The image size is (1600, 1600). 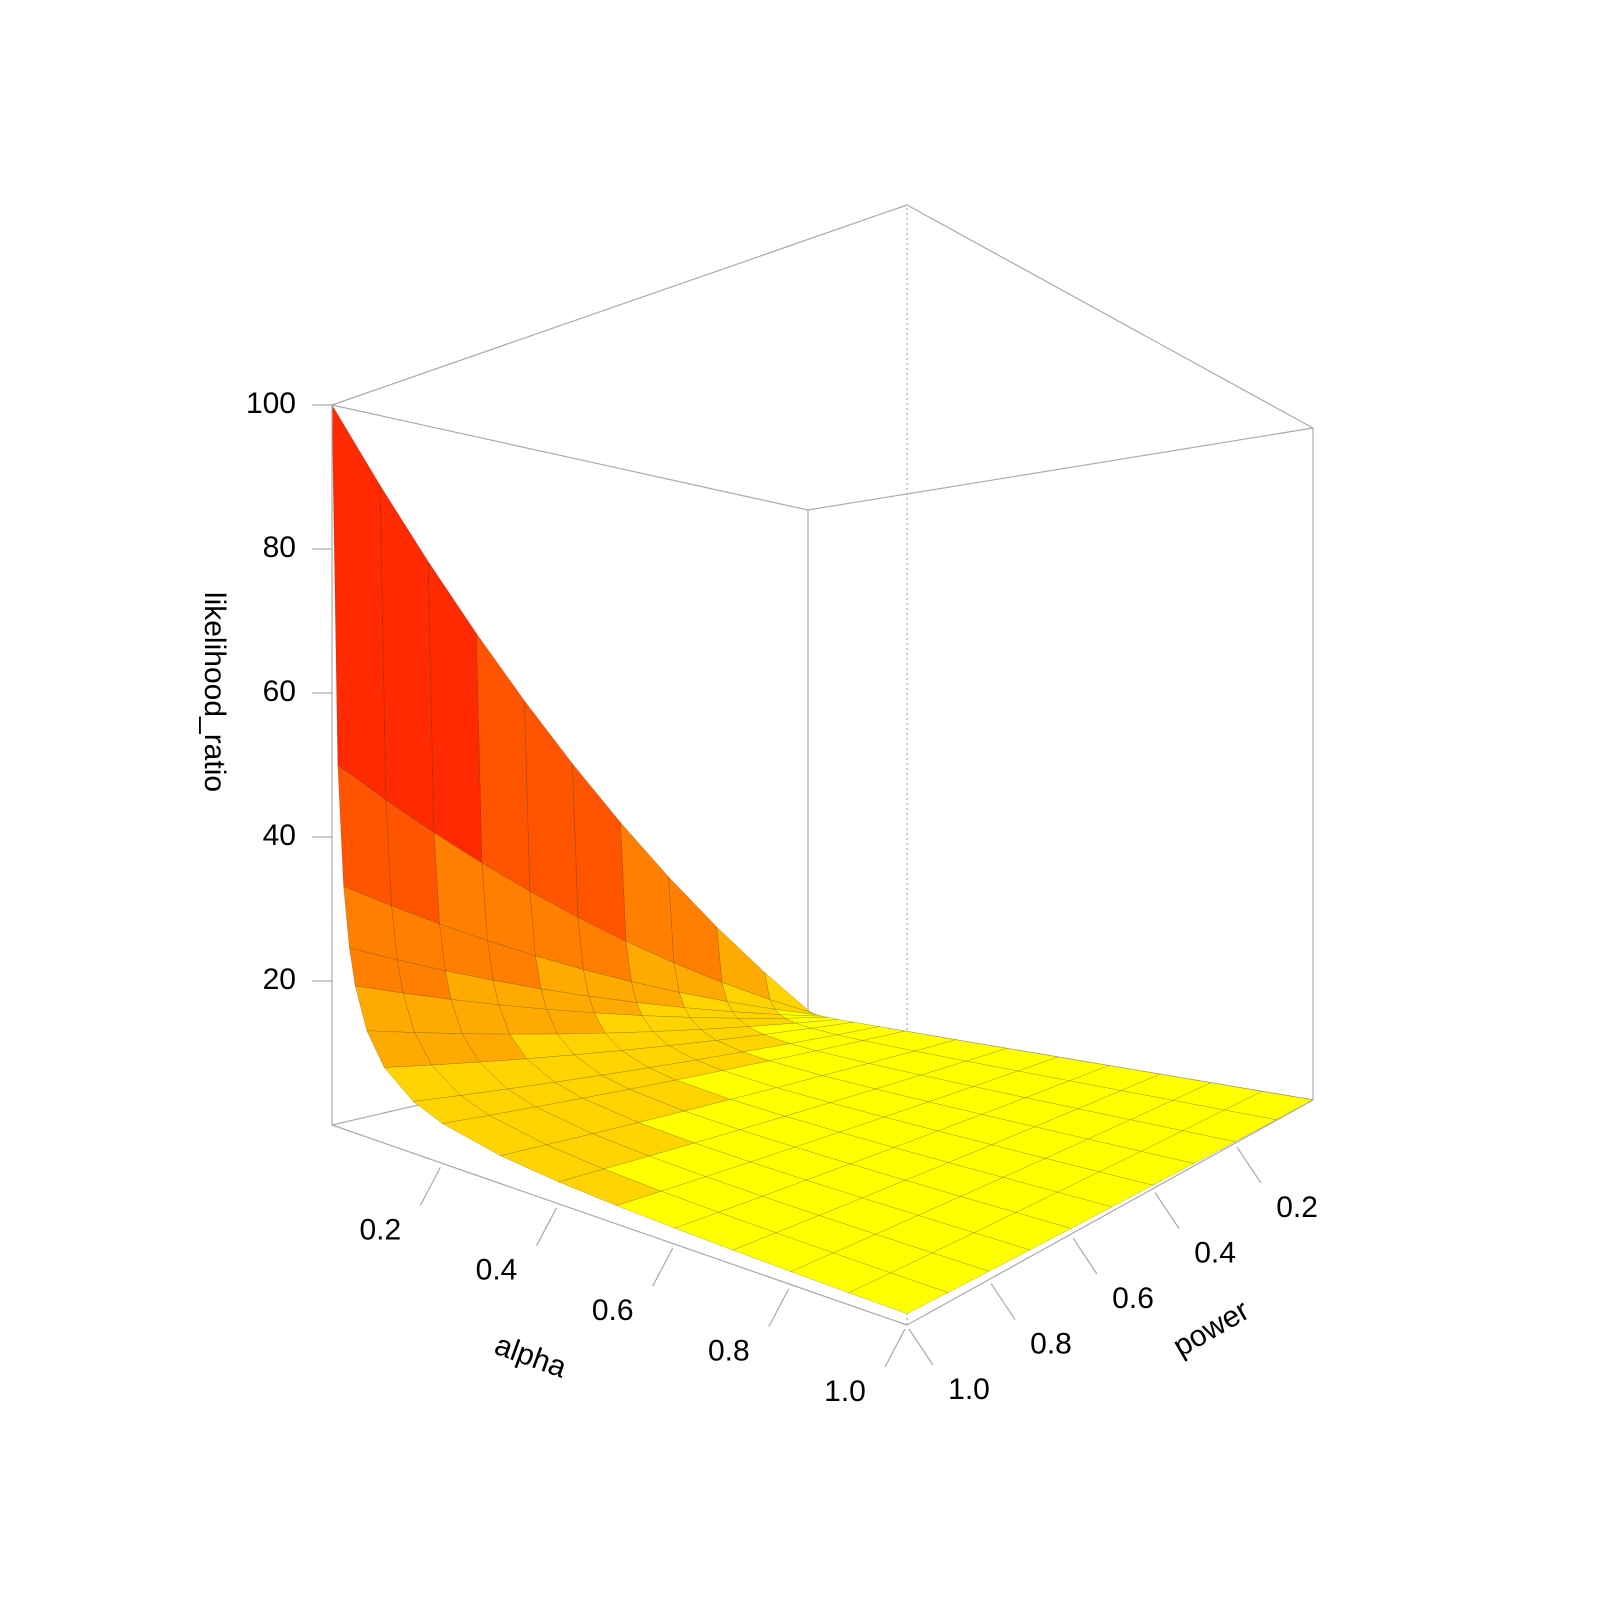 What do you see at coordinates (279, 979) in the screenshot?
I see `z-tick-label: 20` at bounding box center [279, 979].